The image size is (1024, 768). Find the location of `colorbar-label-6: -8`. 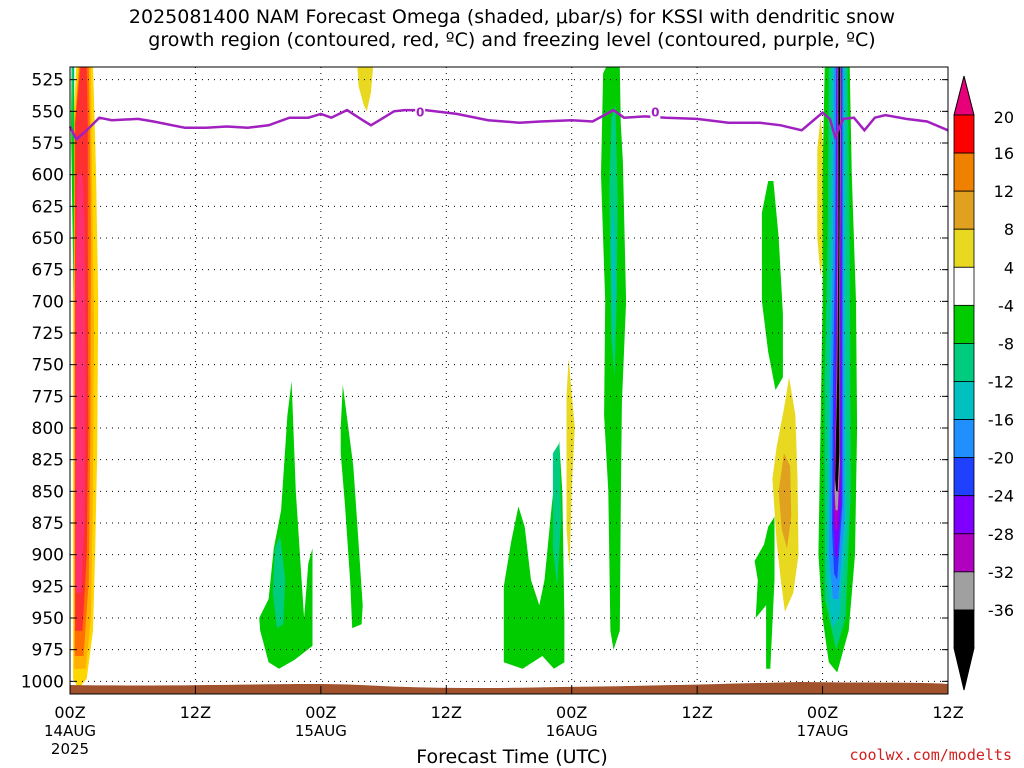

colorbar-label-6: -8 is located at coordinates (1006, 343).